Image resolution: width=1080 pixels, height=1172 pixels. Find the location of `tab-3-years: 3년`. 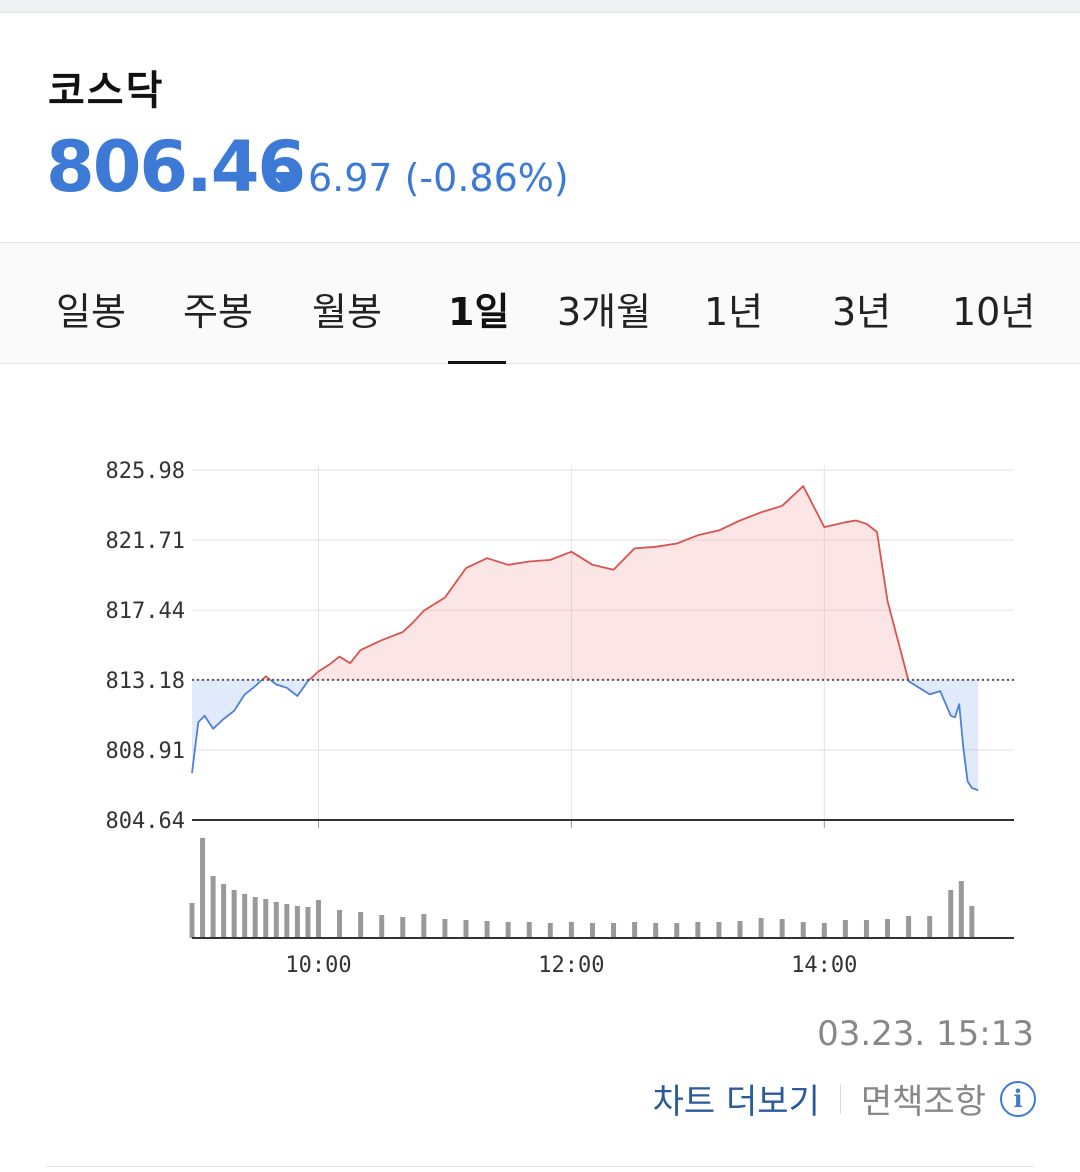

tab-3-years: 3년 is located at coordinates (862, 312).